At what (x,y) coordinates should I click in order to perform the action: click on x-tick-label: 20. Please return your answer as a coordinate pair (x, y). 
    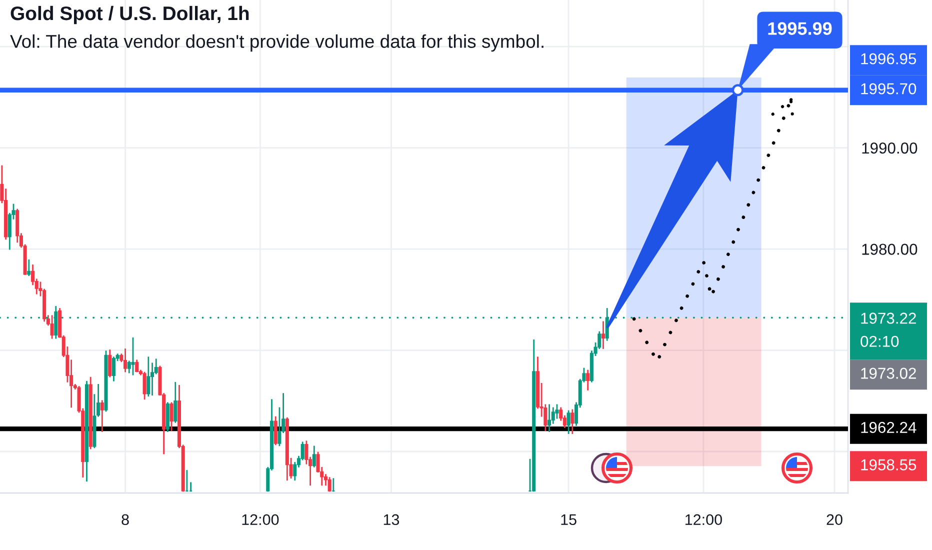
    Looking at the image, I should click on (834, 520).